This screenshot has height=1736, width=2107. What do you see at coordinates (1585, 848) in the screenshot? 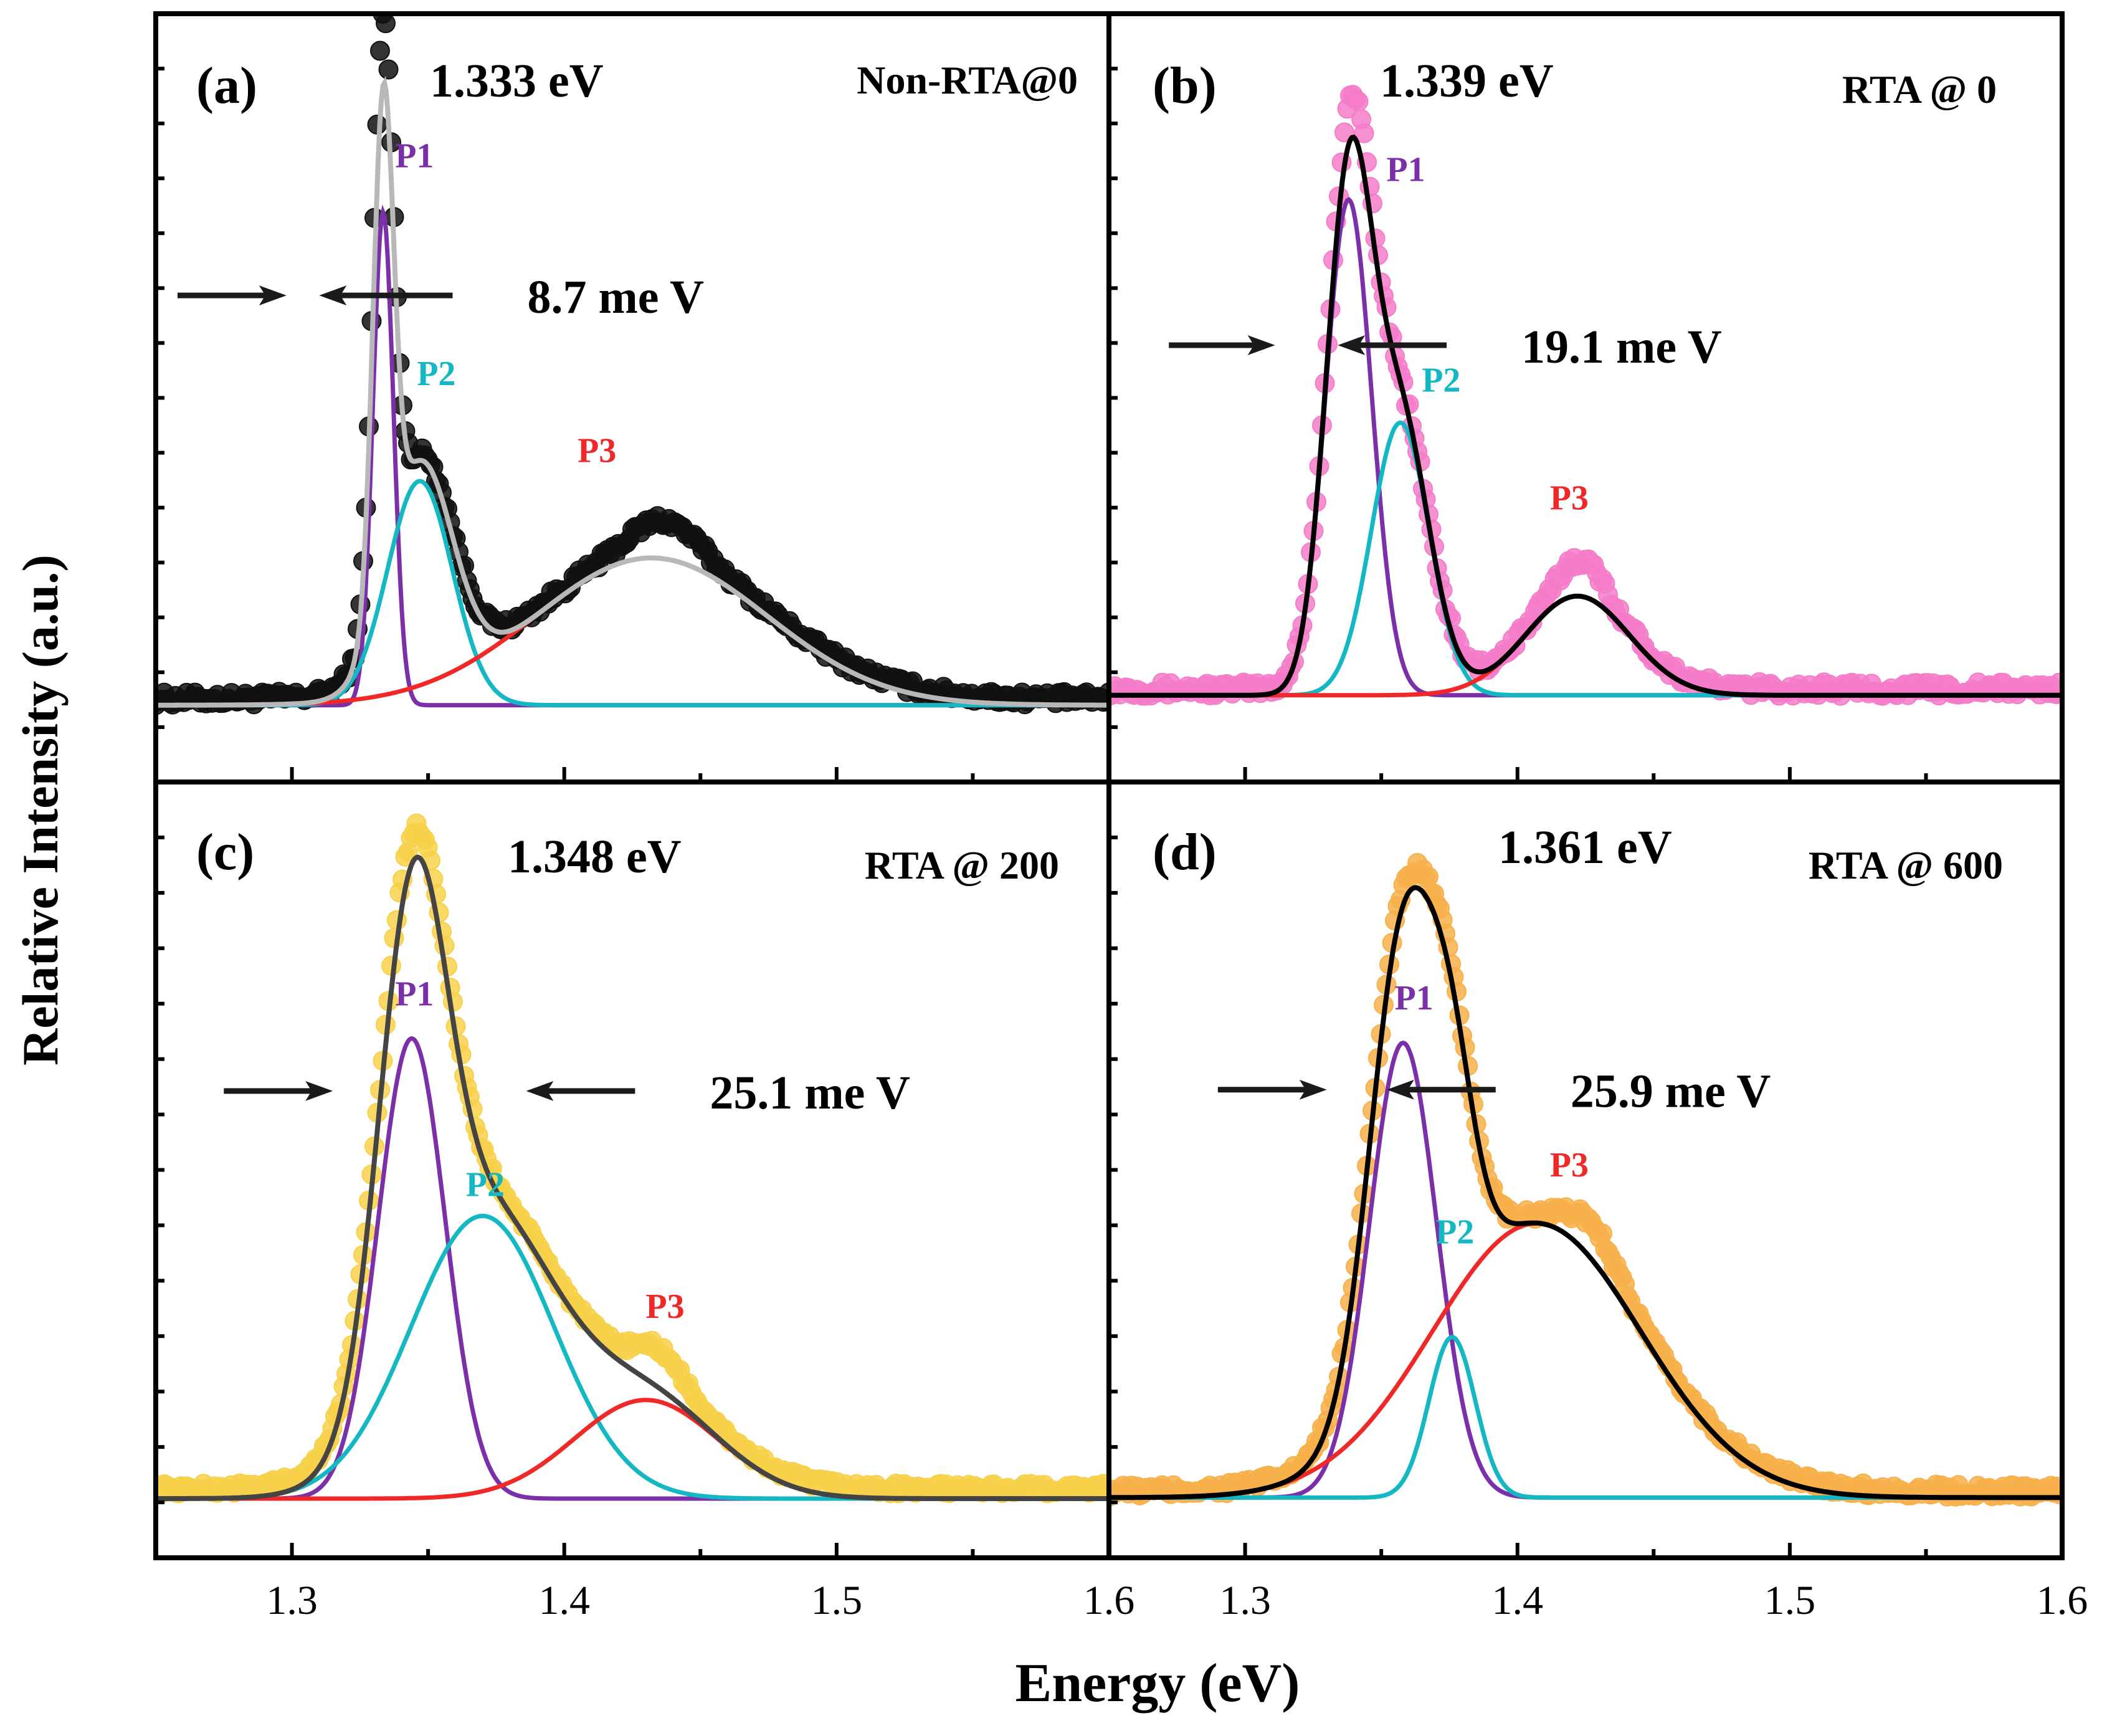
I see `peak-energy-label: 1.361 eV` at bounding box center [1585, 848].